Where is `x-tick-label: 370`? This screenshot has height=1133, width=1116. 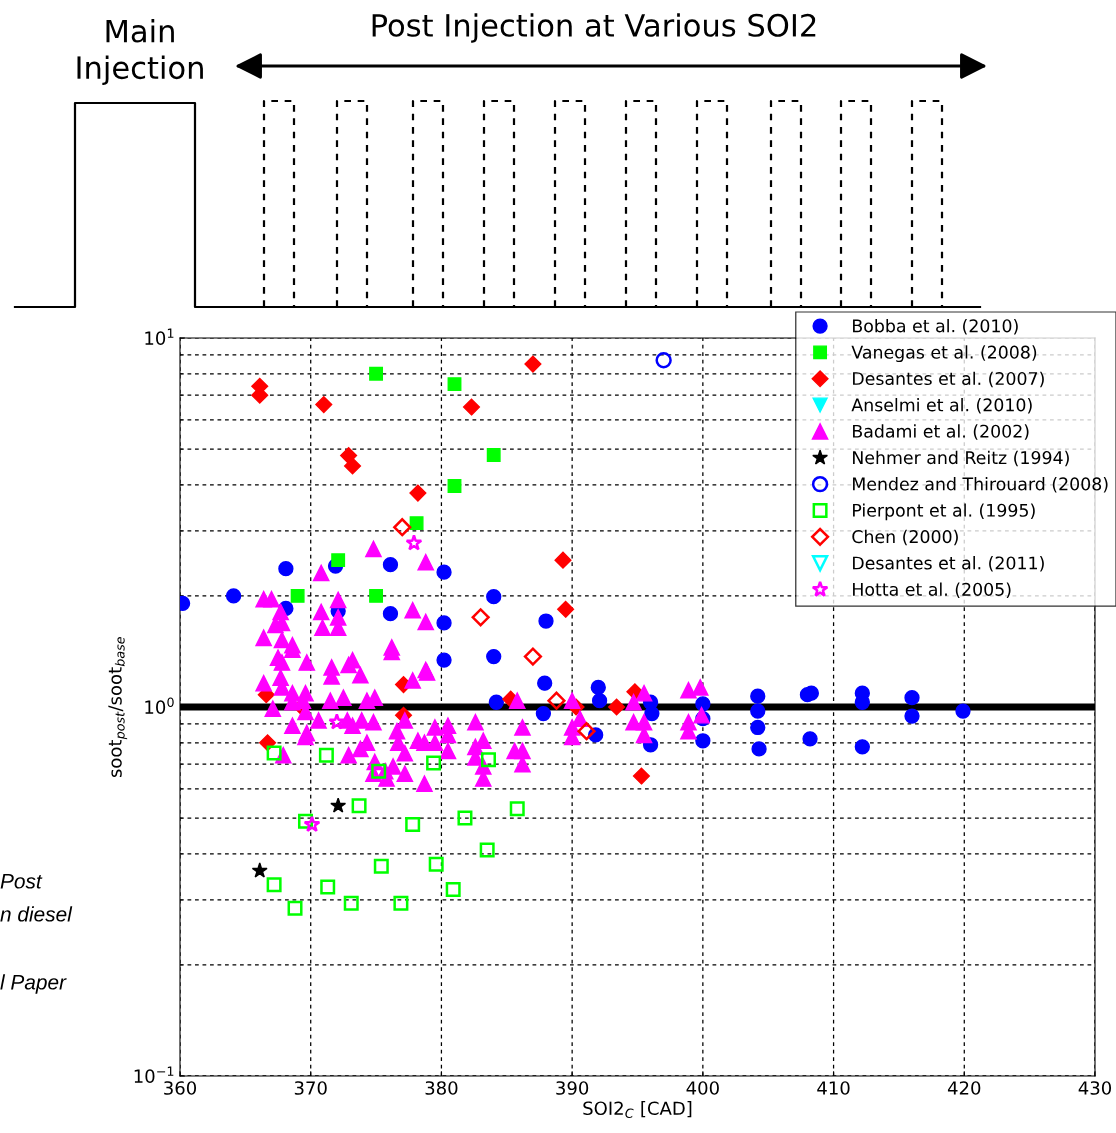
x-tick-label: 370 is located at coordinates (310, 1088).